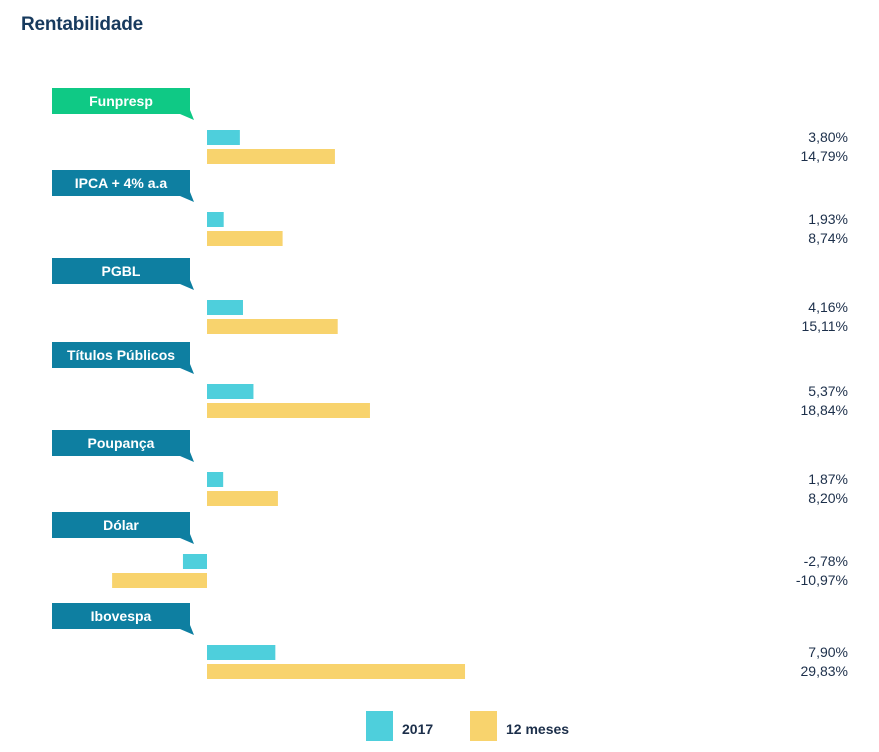 This screenshot has height=752, width=879. What do you see at coordinates (824, 156) in the screenshot?
I see `value-label-12-meses: 14,79%` at bounding box center [824, 156].